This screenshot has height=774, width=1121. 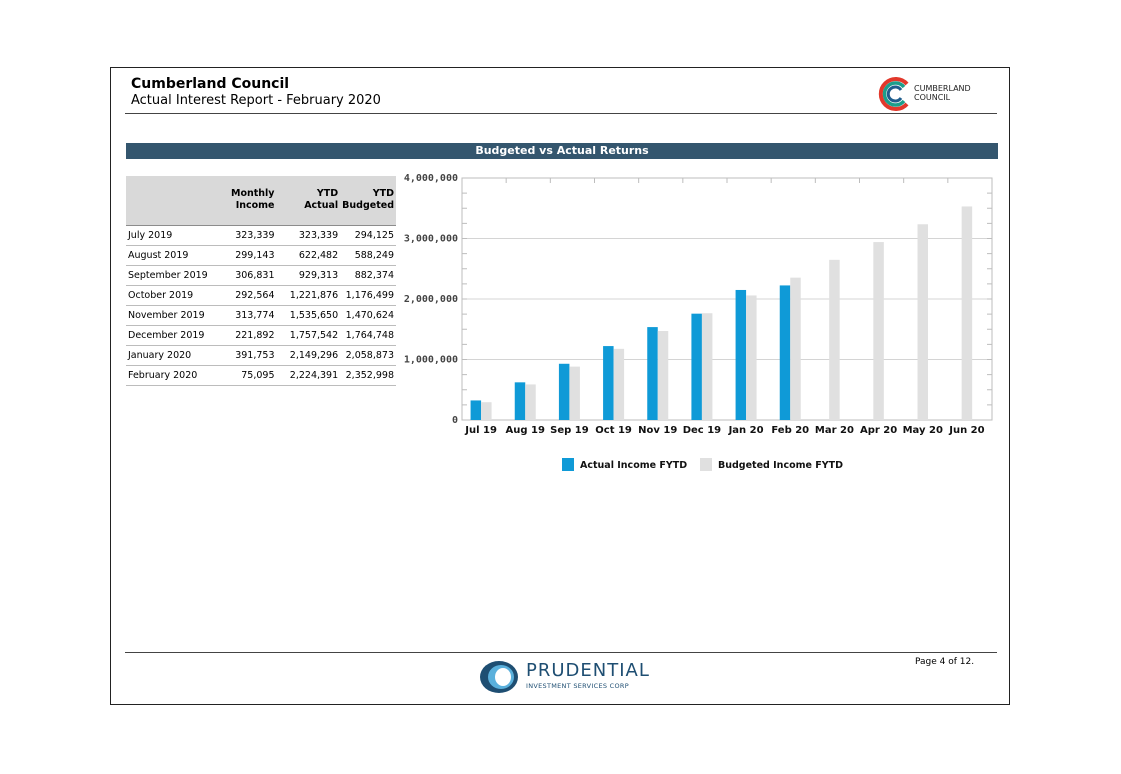 I want to click on table-row: July 2019 323,339 323,339 294,125, so click(x=261, y=235).